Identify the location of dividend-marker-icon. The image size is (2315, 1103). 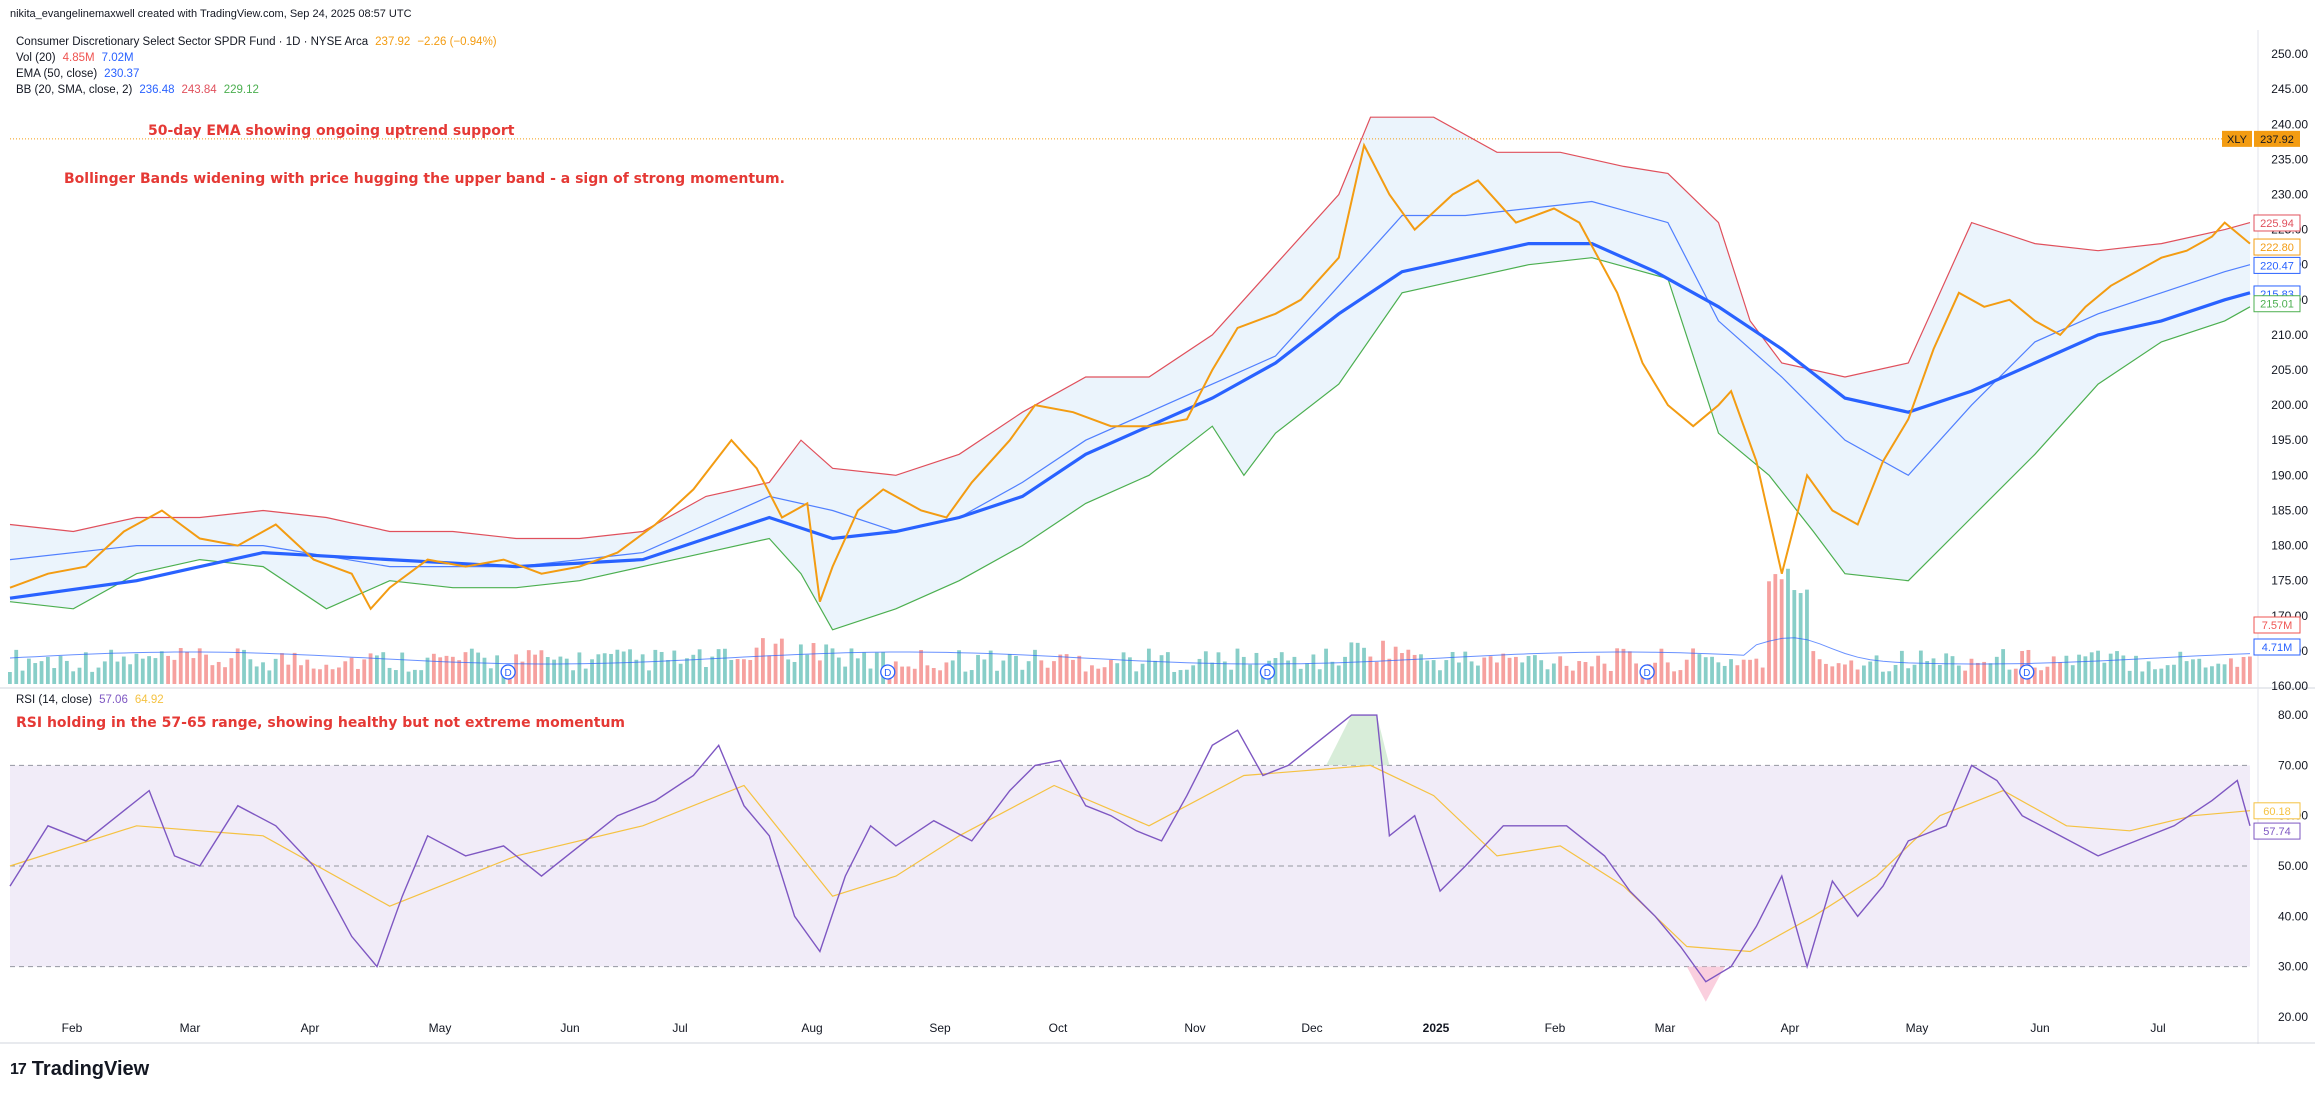
(1647, 672).